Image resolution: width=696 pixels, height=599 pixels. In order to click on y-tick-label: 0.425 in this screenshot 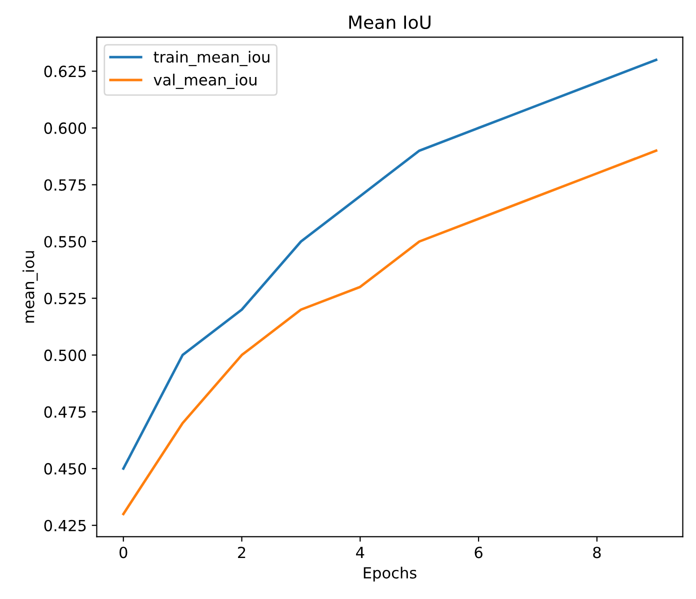, I will do `click(65, 526)`.